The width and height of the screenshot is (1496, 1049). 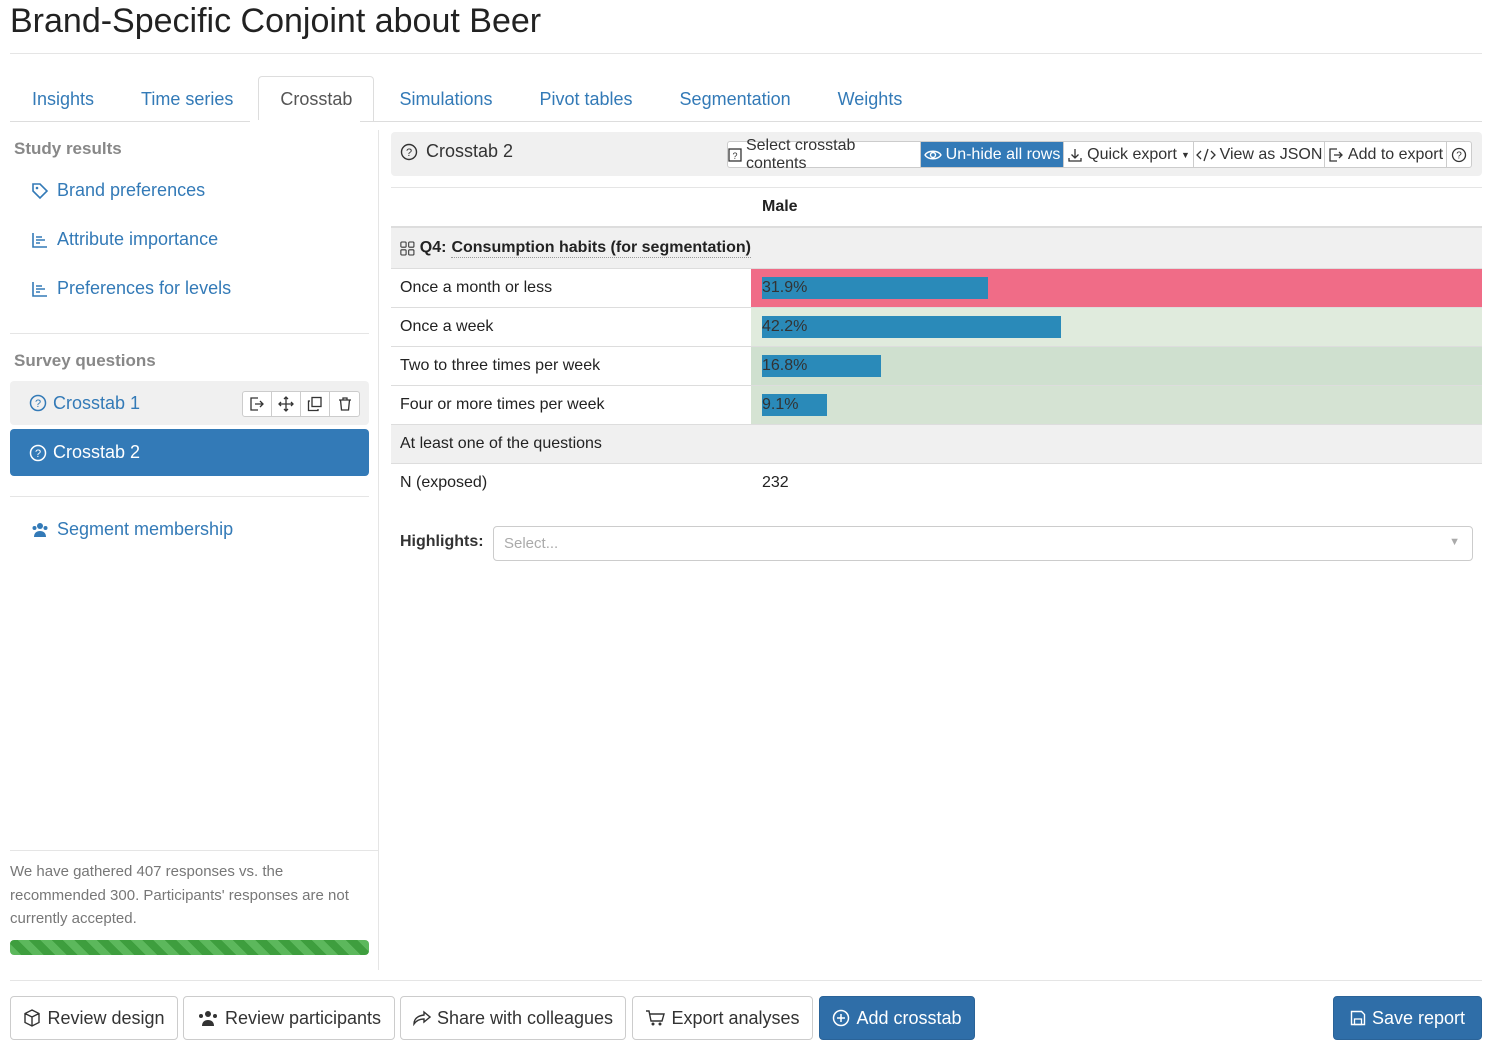 What do you see at coordinates (525, 1017) in the screenshot?
I see `button-label: Share with colleagues` at bounding box center [525, 1017].